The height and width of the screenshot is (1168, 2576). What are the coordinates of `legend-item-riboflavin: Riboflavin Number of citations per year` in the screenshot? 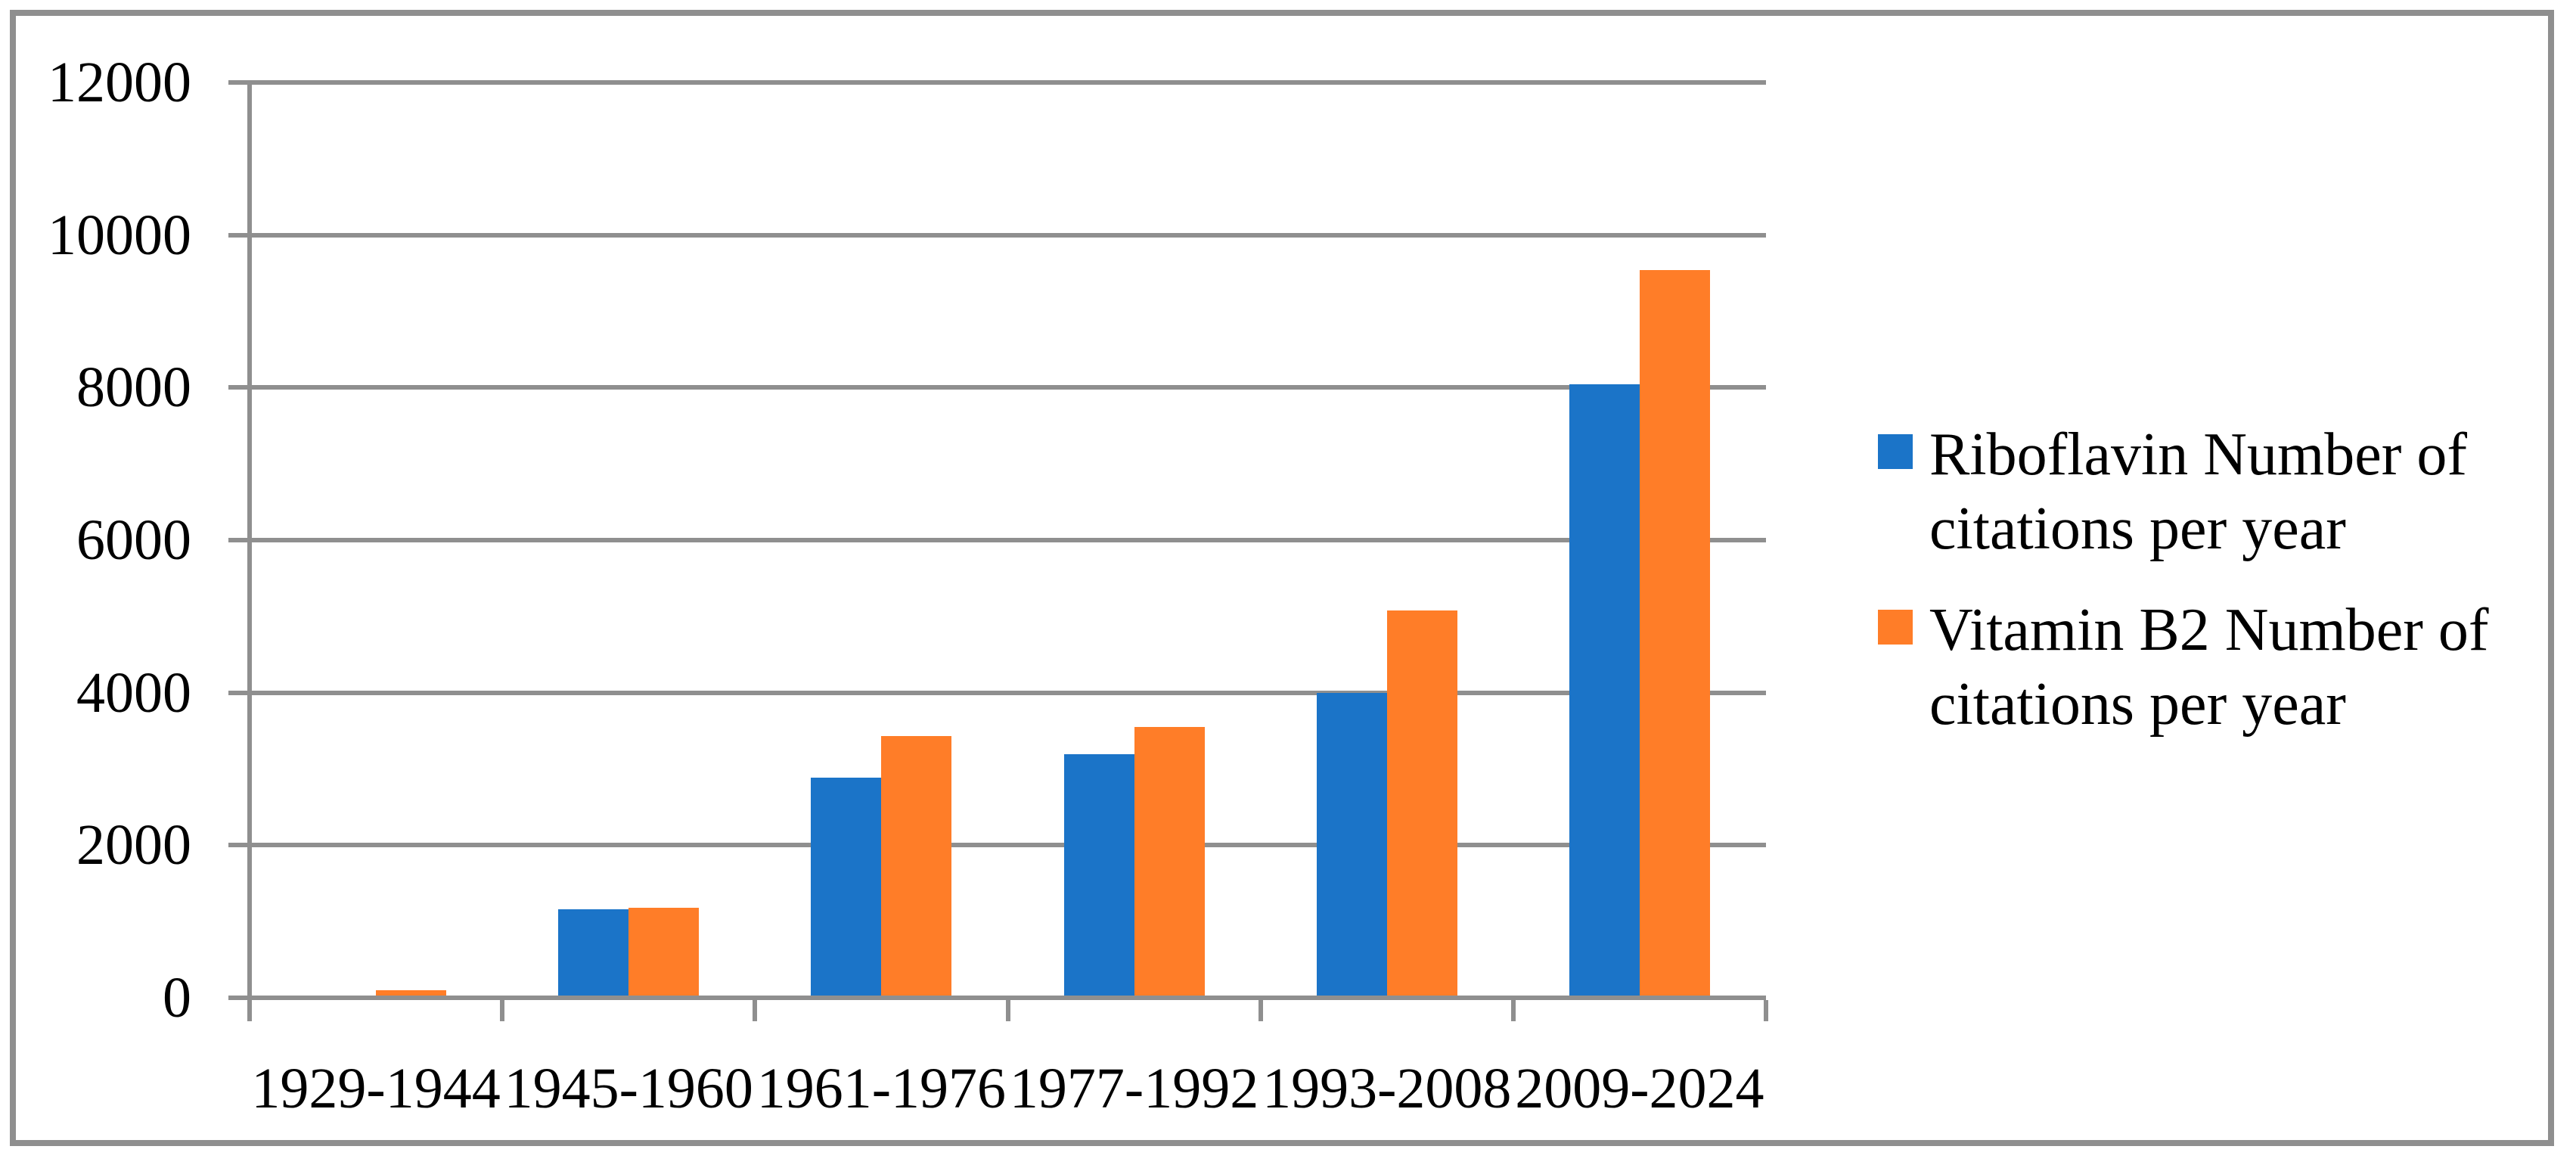 It's located at (2218, 492).